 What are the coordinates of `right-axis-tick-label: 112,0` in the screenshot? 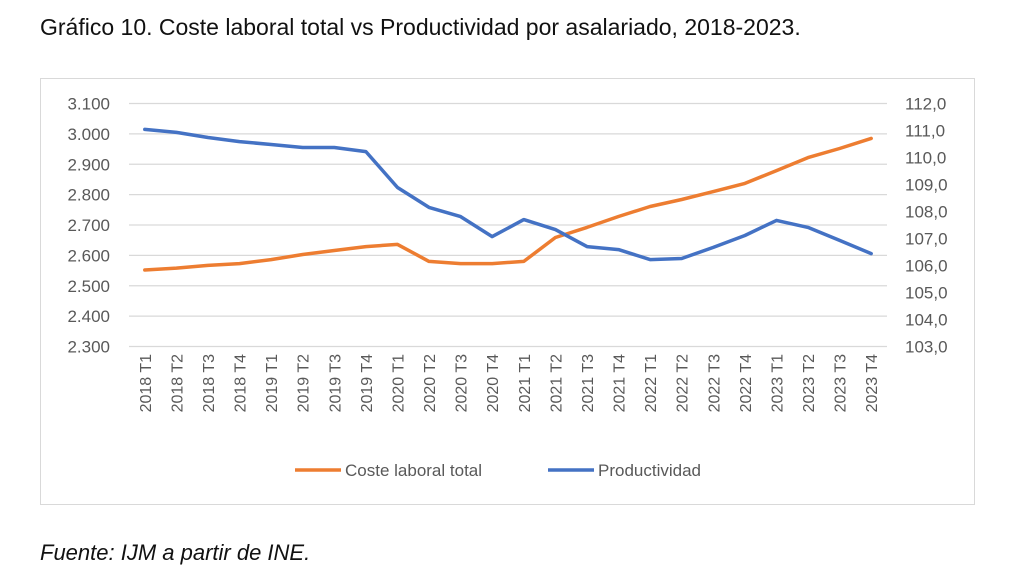 It's located at (925, 104).